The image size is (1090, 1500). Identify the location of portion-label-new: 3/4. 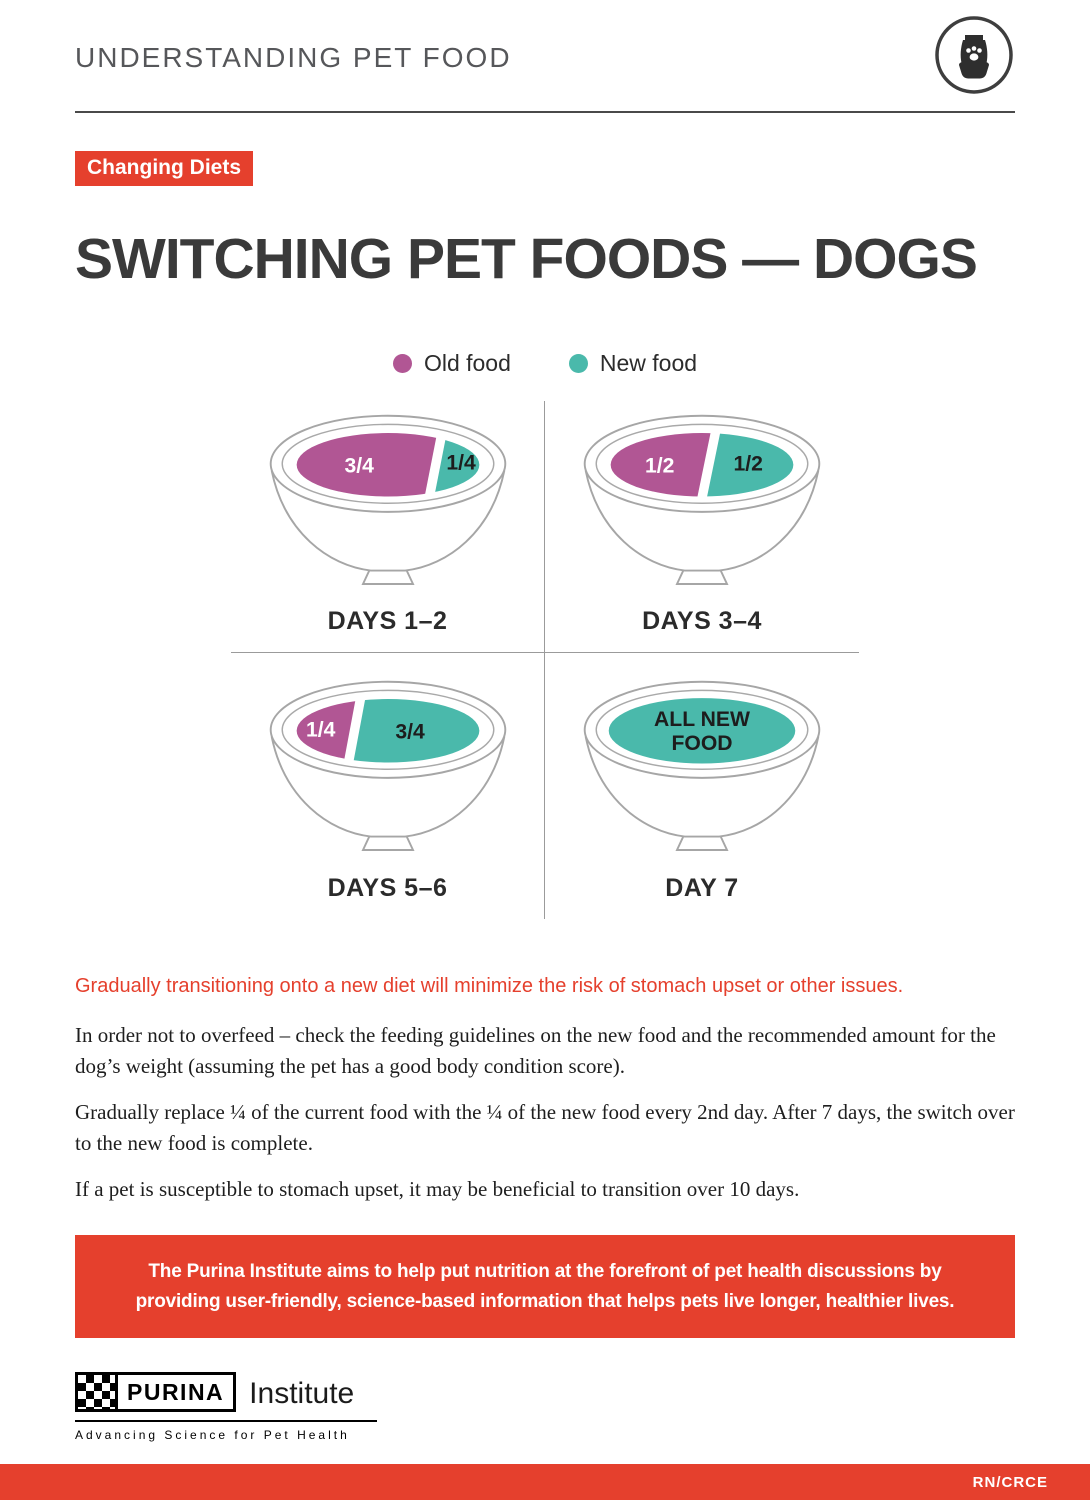
(410, 732).